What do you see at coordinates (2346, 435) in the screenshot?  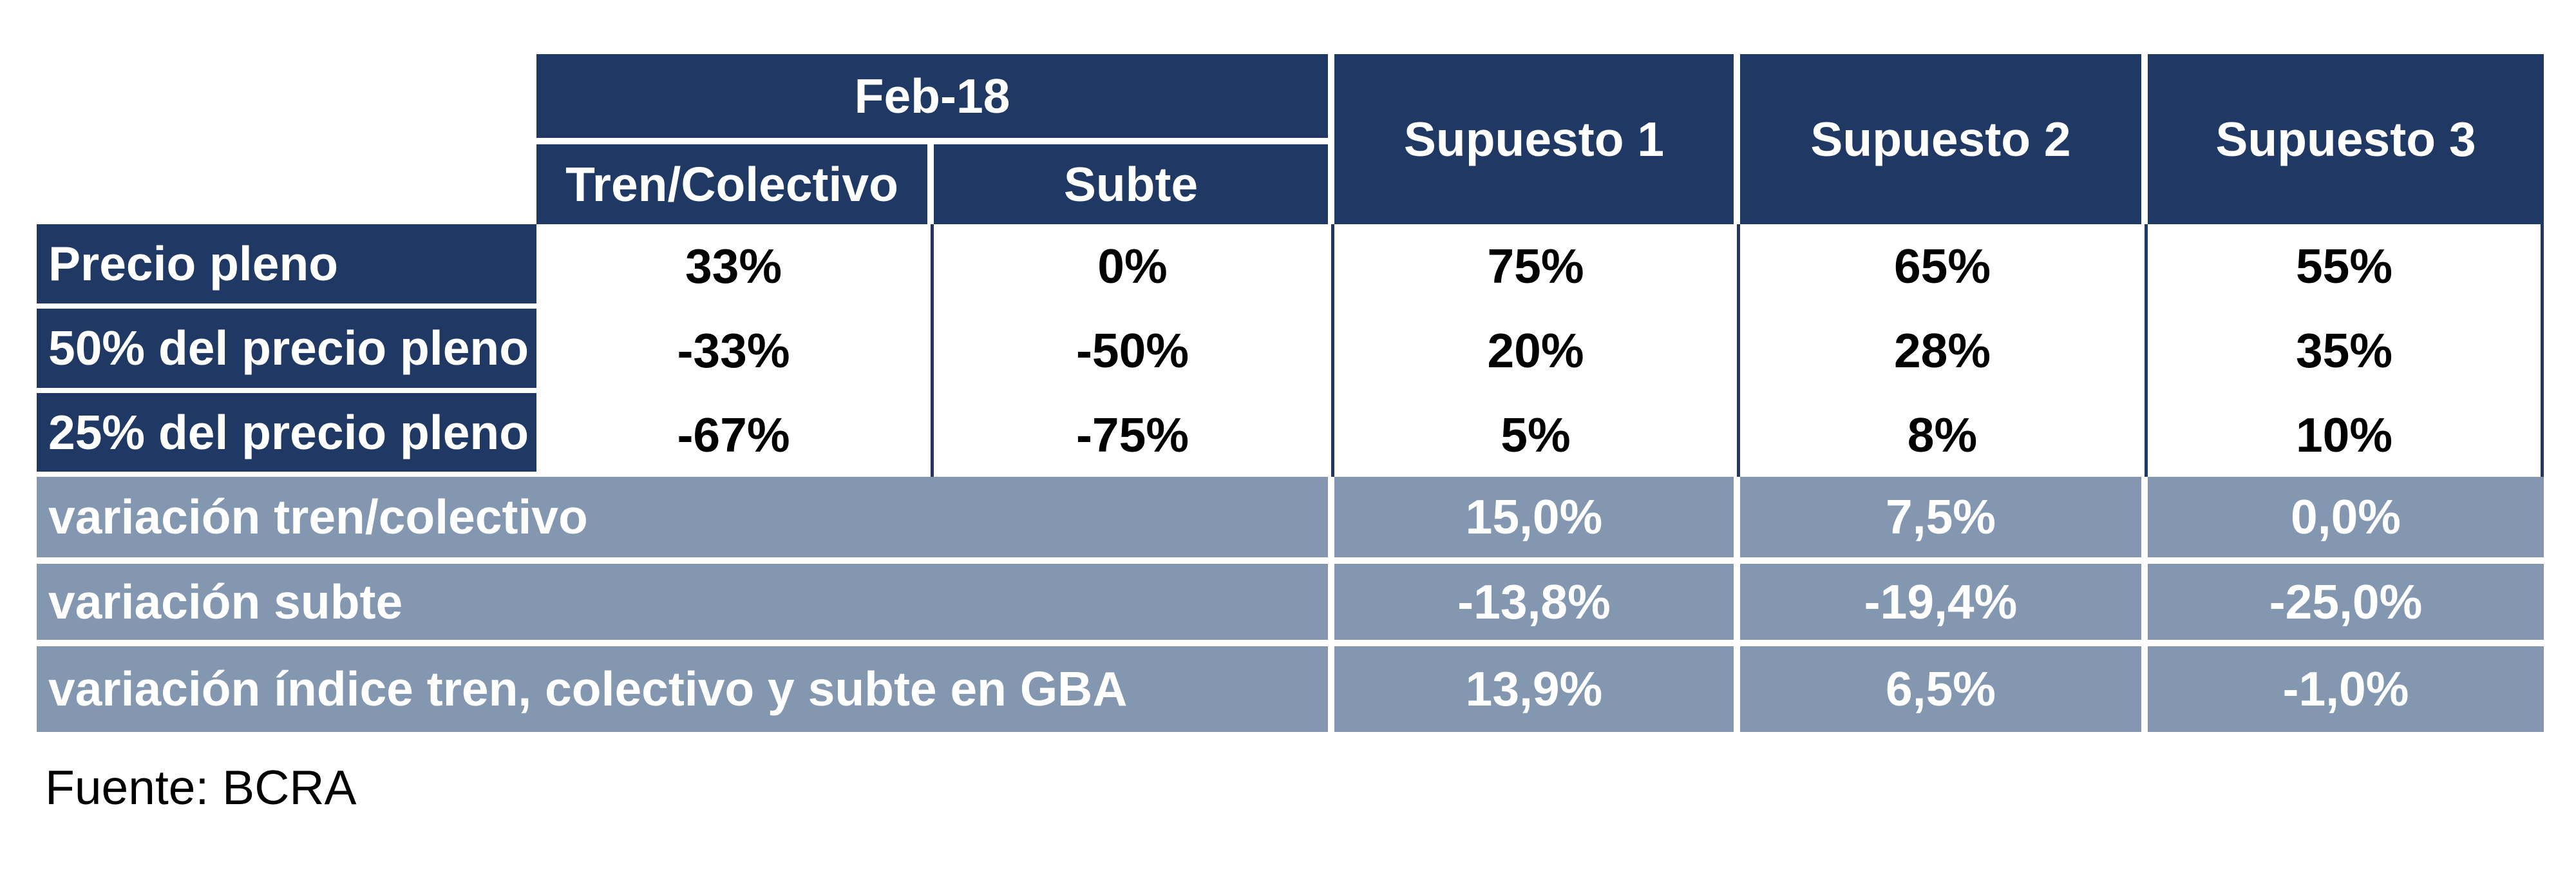 I see `cell-25-sup3: 10%` at bounding box center [2346, 435].